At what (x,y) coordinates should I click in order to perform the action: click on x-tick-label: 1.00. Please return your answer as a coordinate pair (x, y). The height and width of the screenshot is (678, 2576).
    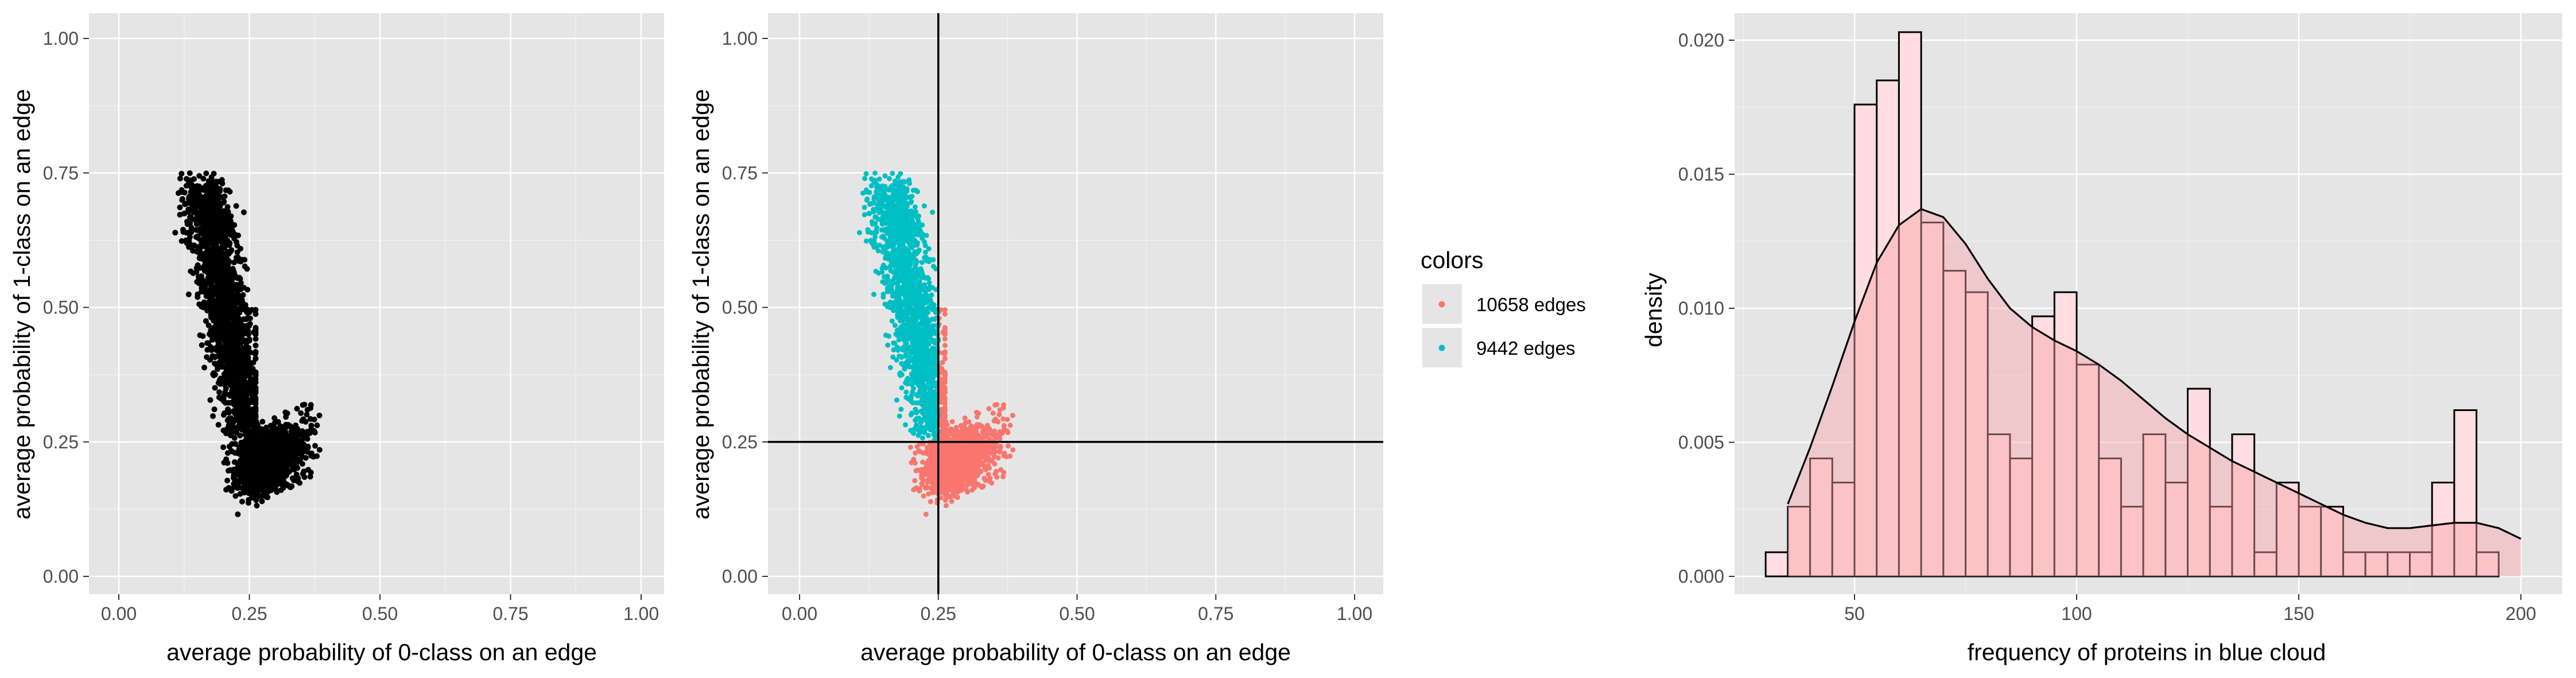
    Looking at the image, I should click on (641, 613).